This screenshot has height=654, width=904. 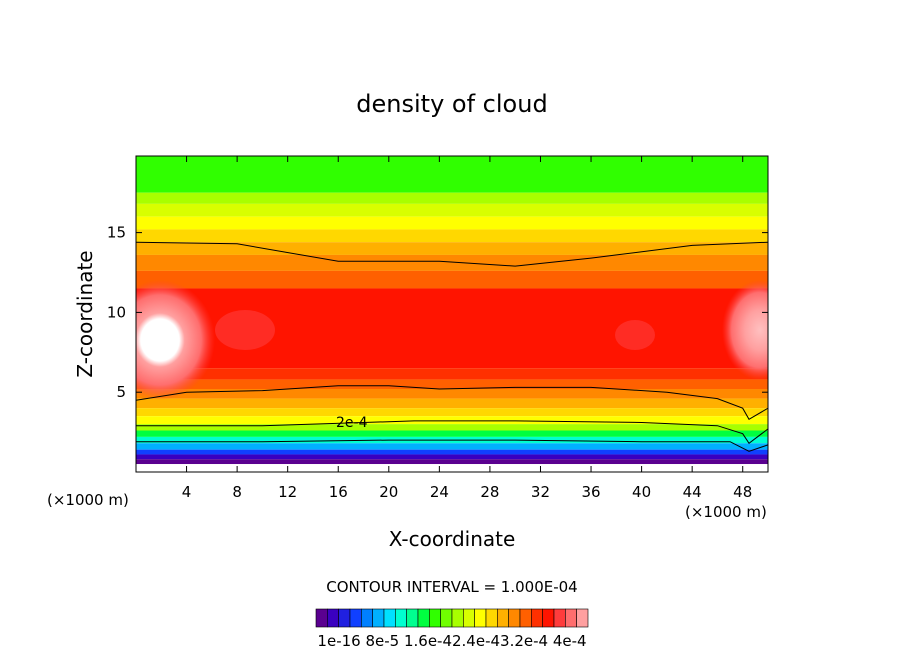 What do you see at coordinates (88, 500) in the screenshot?
I see `x-unit-left: (×1000 m)` at bounding box center [88, 500].